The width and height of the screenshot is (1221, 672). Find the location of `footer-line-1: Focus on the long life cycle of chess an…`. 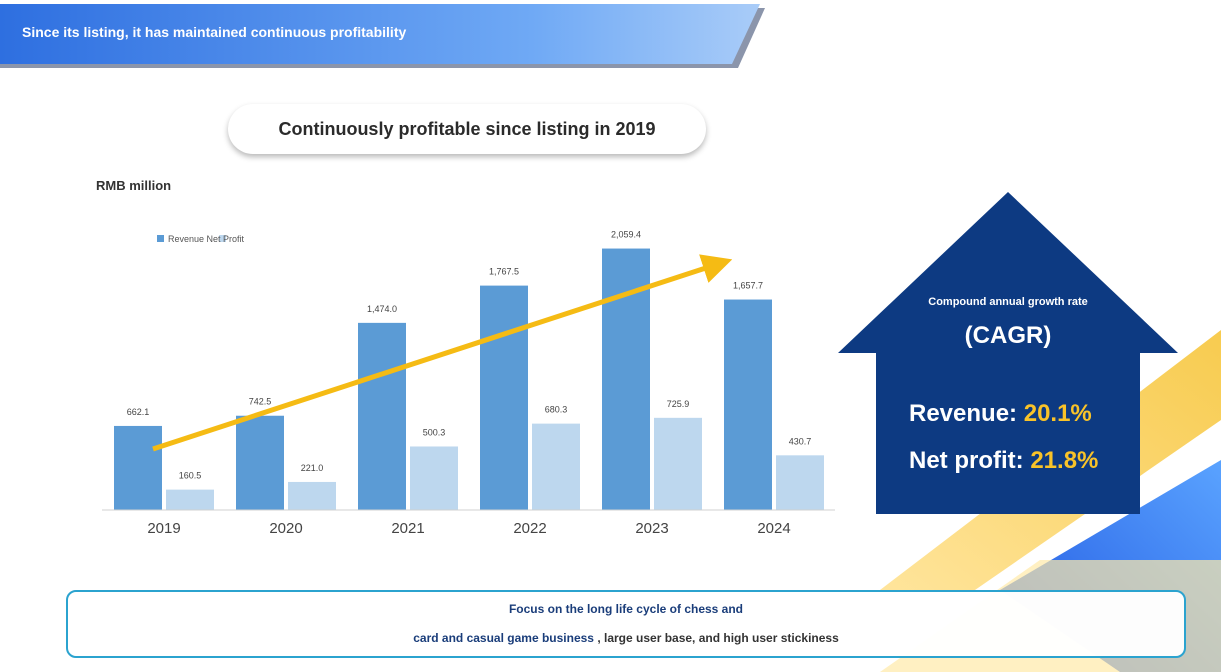

footer-line-1: Focus on the long life cycle of chess an… is located at coordinates (626, 609).